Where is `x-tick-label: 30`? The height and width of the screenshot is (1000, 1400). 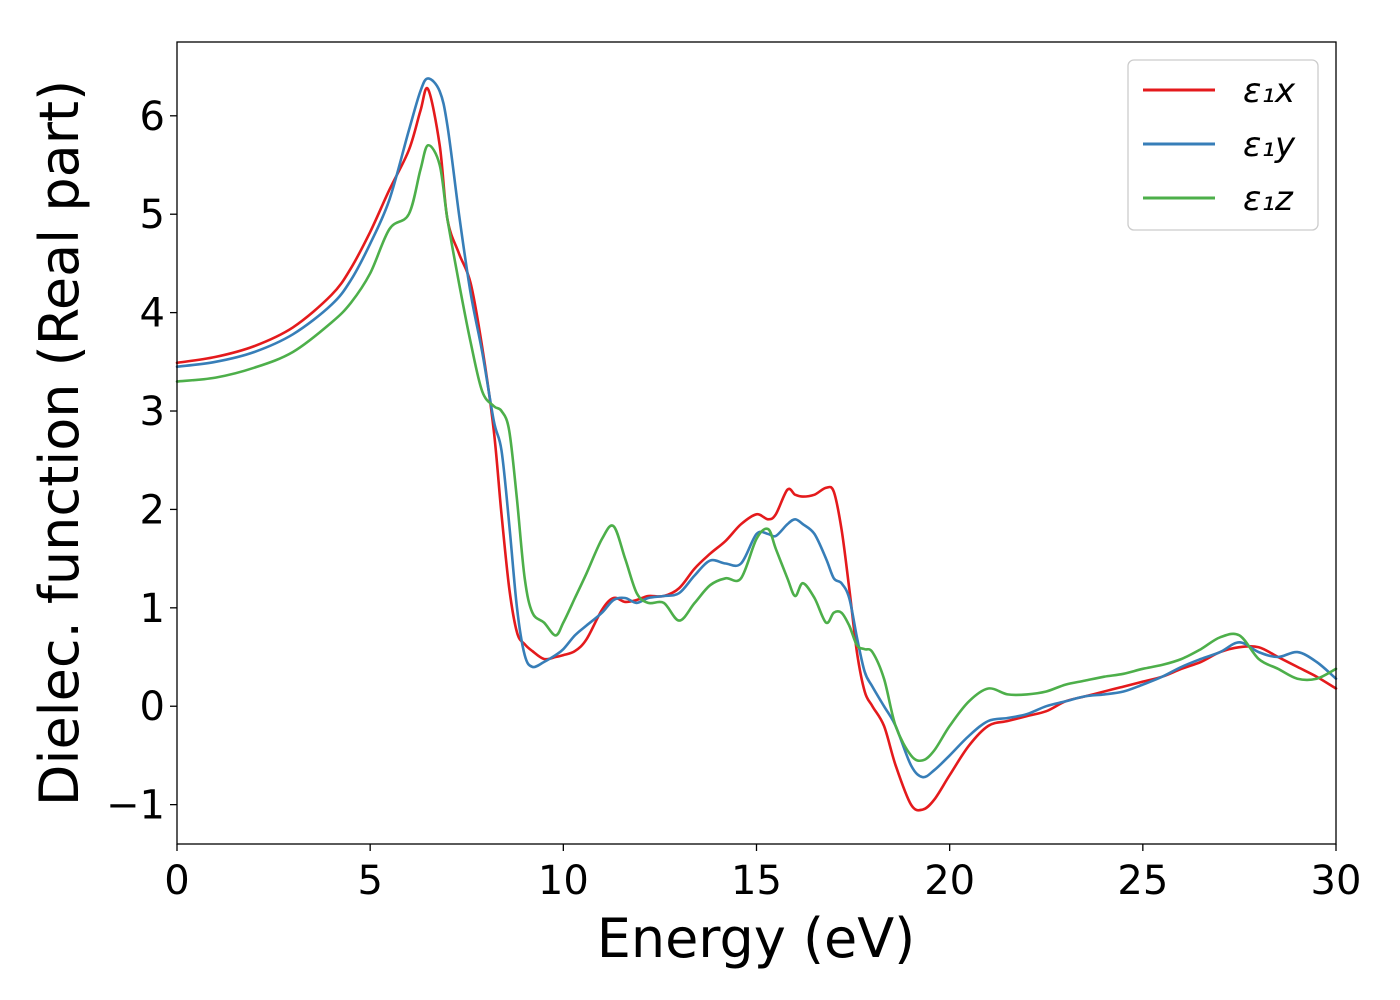 x-tick-label: 30 is located at coordinates (1336, 881).